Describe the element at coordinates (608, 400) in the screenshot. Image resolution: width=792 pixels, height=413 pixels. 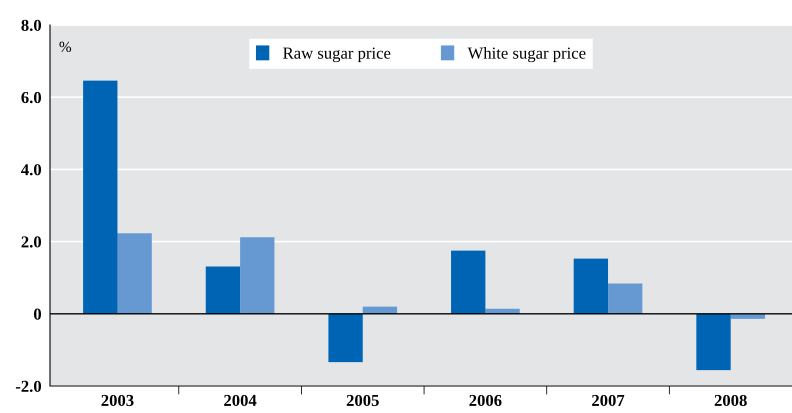
I see `x-tick-label: 2007` at that location.